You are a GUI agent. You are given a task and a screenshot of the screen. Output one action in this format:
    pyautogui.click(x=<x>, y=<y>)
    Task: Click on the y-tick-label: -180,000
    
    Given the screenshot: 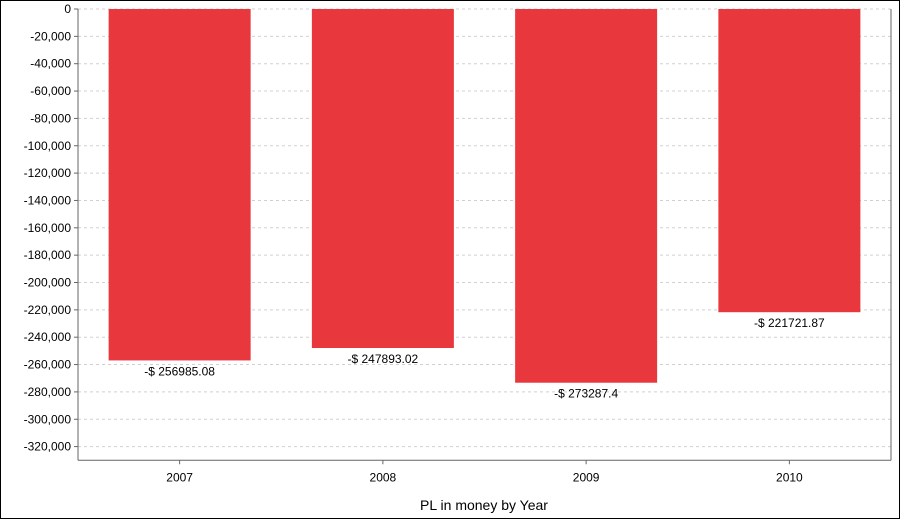 What is the action you would take?
    pyautogui.click(x=48, y=255)
    